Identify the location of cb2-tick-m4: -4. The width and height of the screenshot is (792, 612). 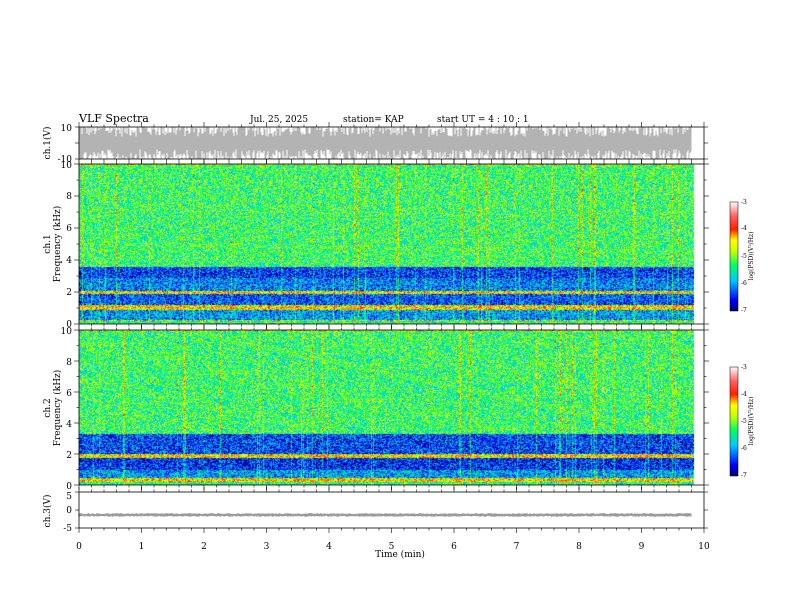
(744, 394).